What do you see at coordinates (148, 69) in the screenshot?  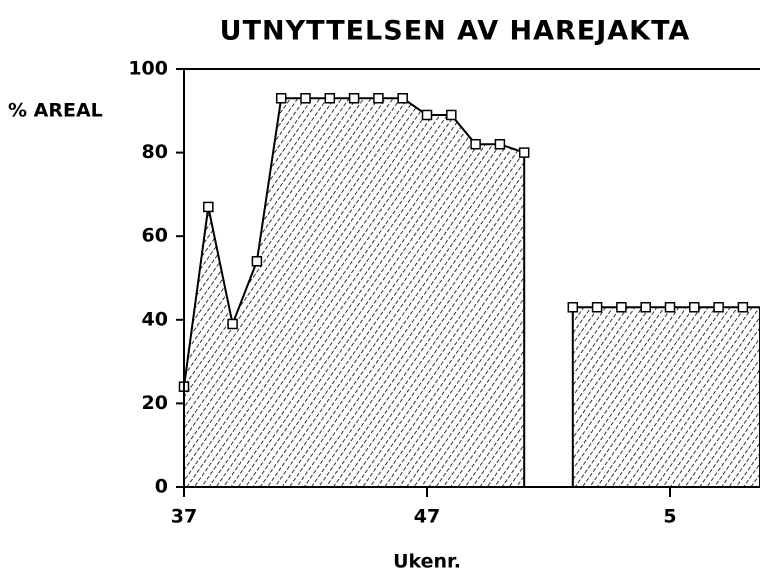 I see `y-tick-label: 100` at bounding box center [148, 69].